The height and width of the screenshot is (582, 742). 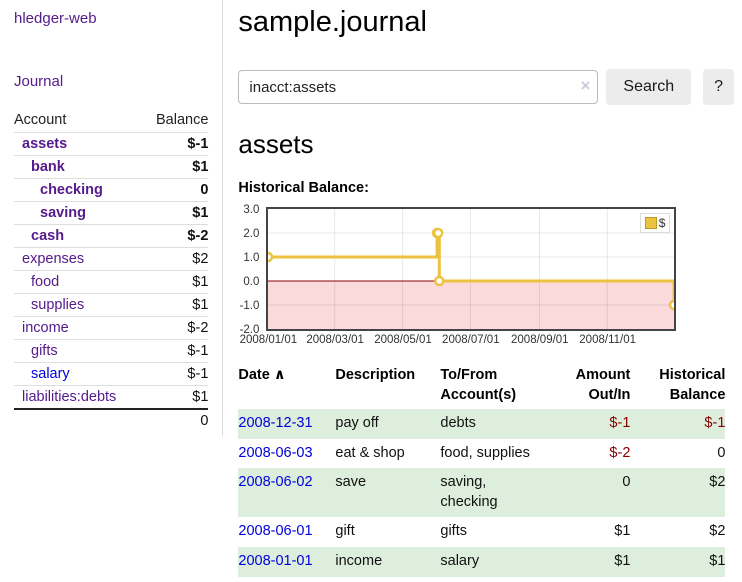 What do you see at coordinates (276, 144) in the screenshot?
I see `account-heading: assets` at bounding box center [276, 144].